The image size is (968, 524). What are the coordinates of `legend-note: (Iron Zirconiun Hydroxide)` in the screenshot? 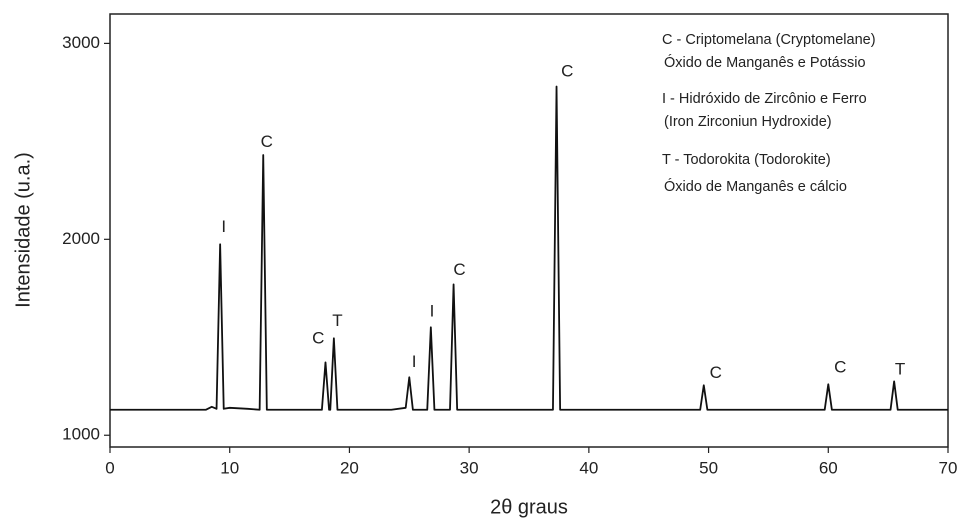 It's located at (748, 122).